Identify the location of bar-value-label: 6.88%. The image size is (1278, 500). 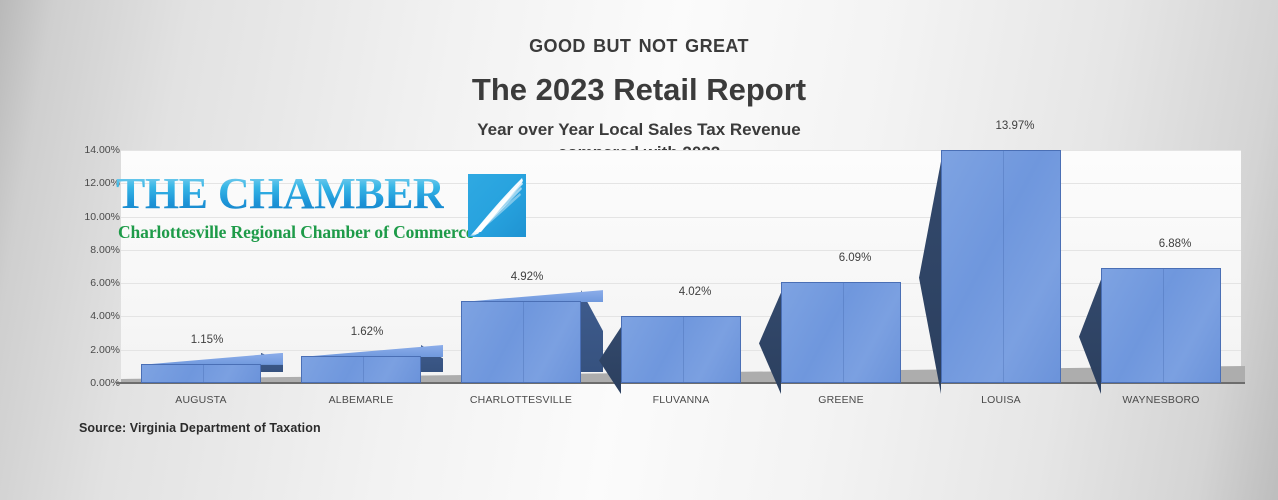
(1175, 244).